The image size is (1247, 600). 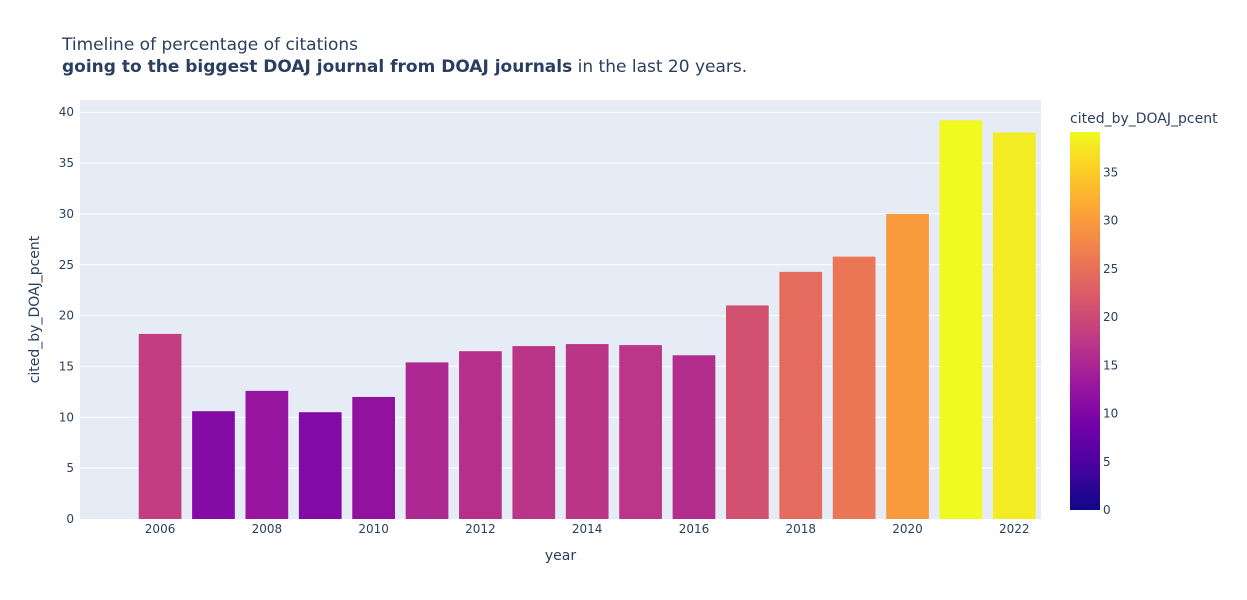 What do you see at coordinates (801, 395) in the screenshot?
I see `bar-2018` at bounding box center [801, 395].